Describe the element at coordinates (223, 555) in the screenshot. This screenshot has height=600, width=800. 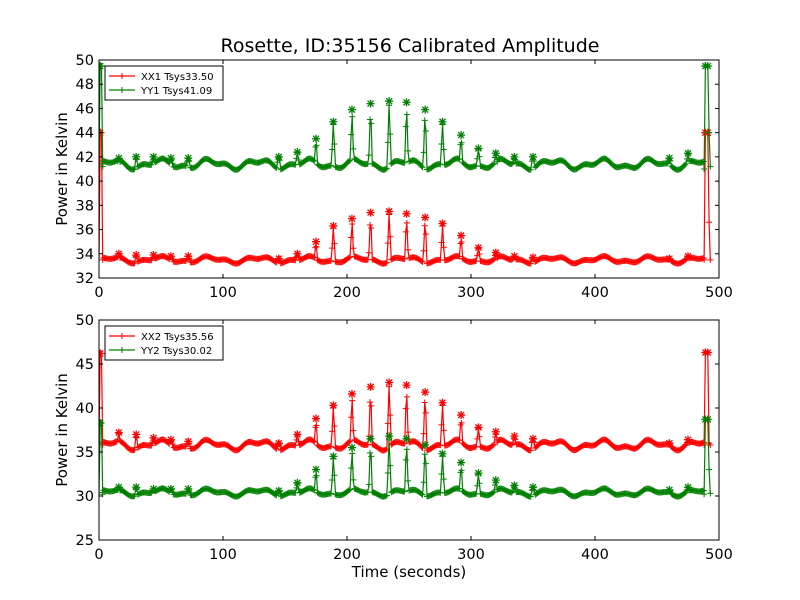
I see `x-tick-label: 100` at that location.